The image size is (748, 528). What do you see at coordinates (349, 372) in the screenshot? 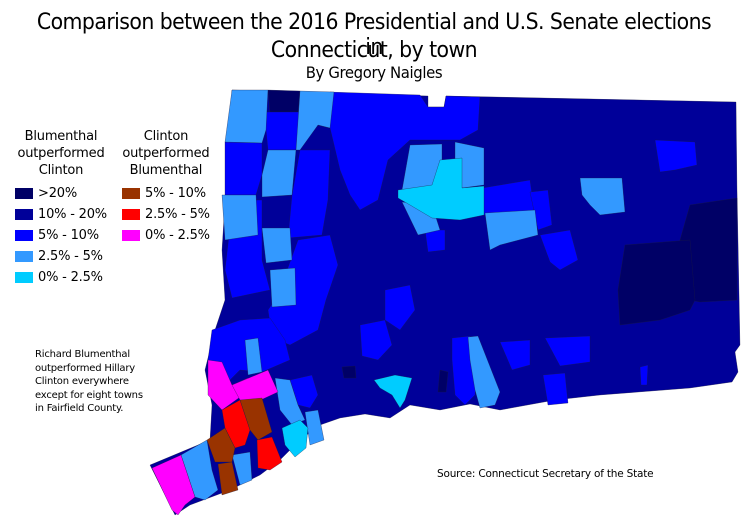
I see `region-gt20-small` at bounding box center [349, 372].